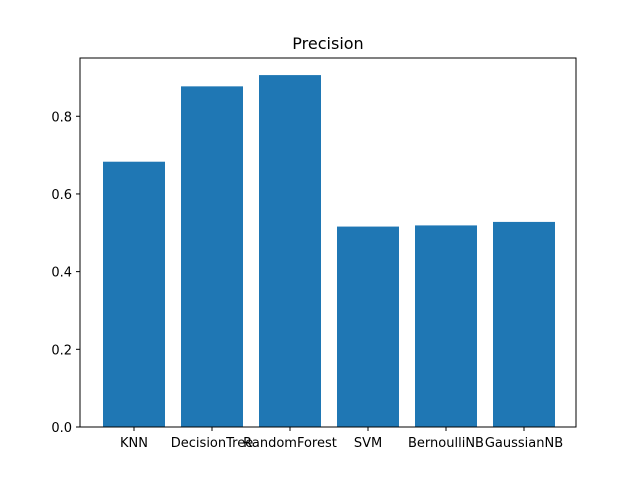  What do you see at coordinates (61, 273) in the screenshot?
I see `y-tick-label: 0.4` at bounding box center [61, 273].